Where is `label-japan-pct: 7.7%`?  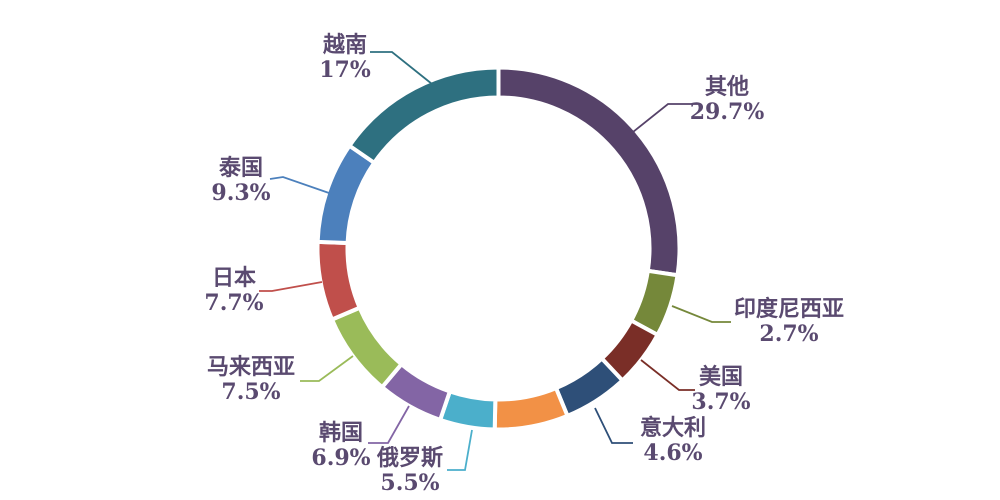 label-japan-pct: 7.7% is located at coordinates (234, 303).